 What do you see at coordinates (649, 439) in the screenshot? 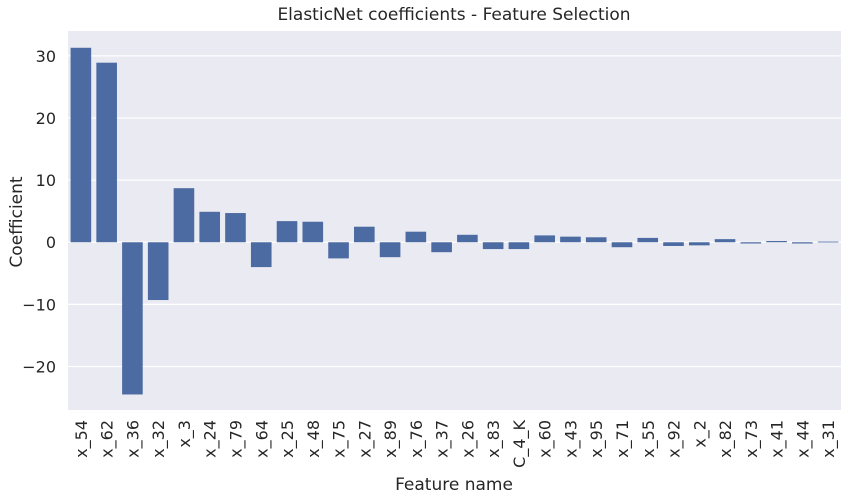
I see `x-tick-label: x_55` at bounding box center [649, 439].